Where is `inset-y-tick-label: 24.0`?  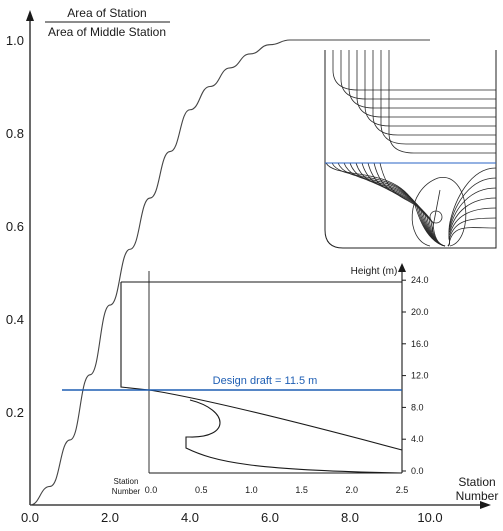
inset-y-tick-label: 24.0 is located at coordinates (420, 280).